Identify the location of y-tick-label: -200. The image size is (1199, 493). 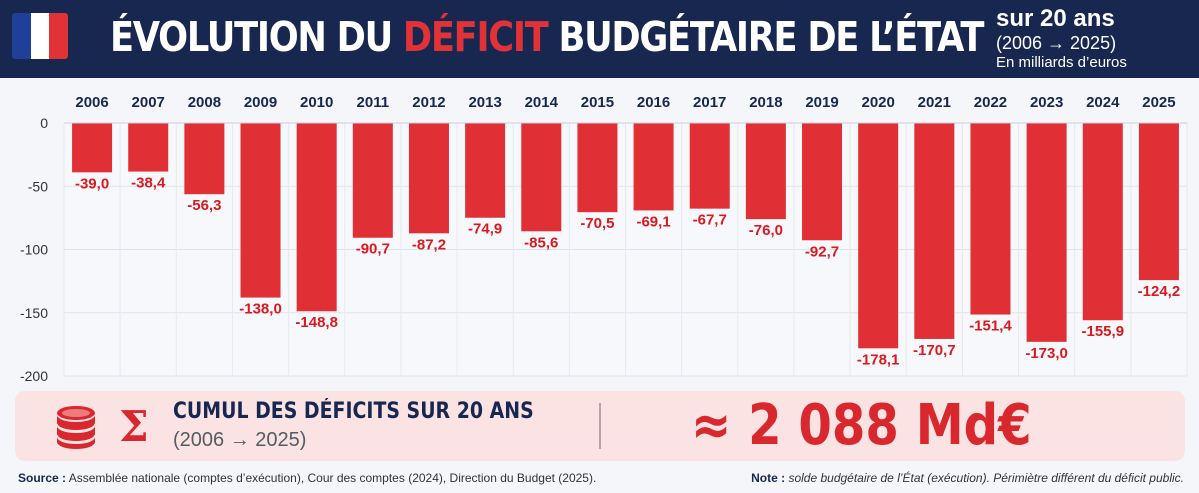
(34, 376).